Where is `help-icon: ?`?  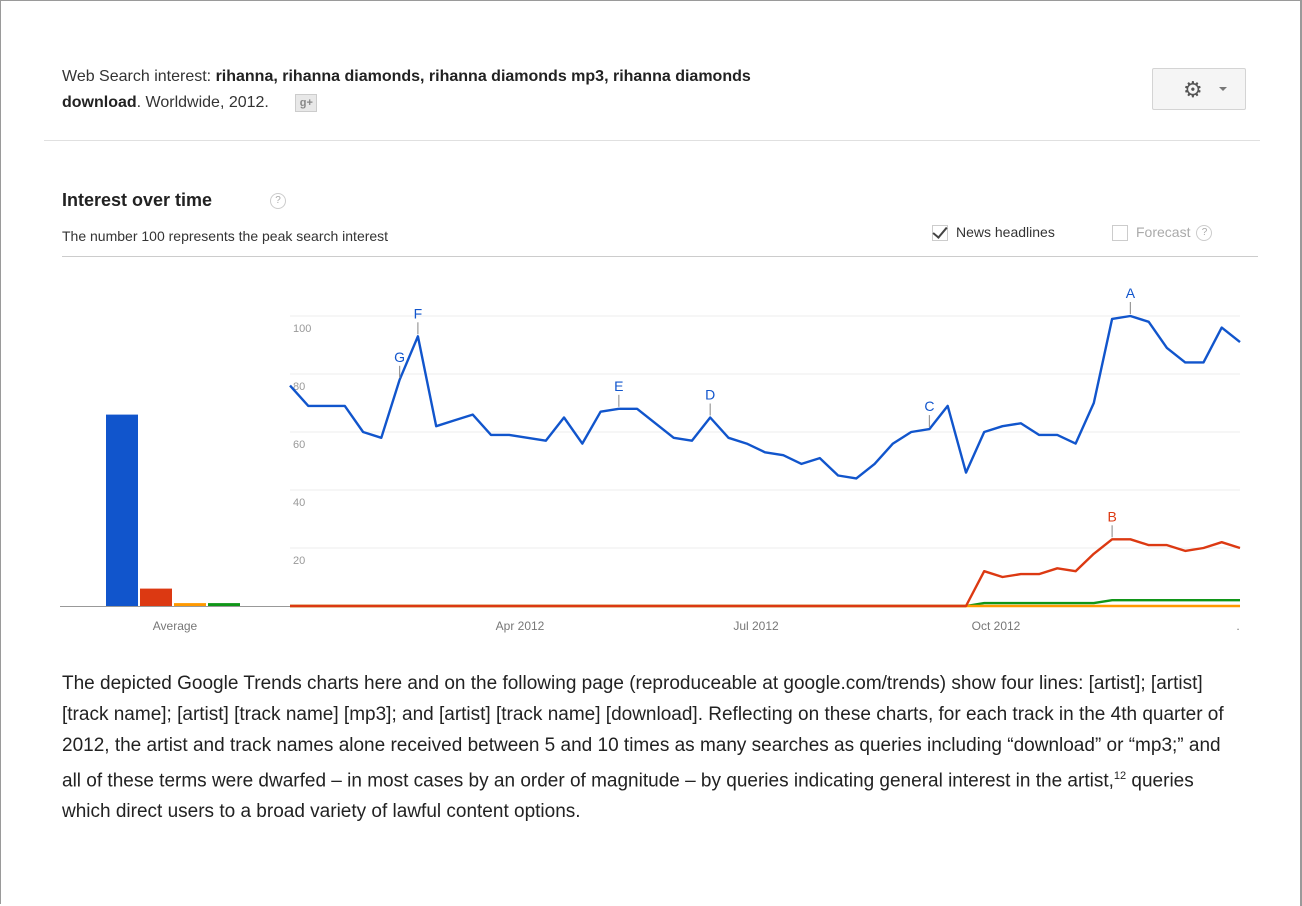 help-icon: ? is located at coordinates (278, 201).